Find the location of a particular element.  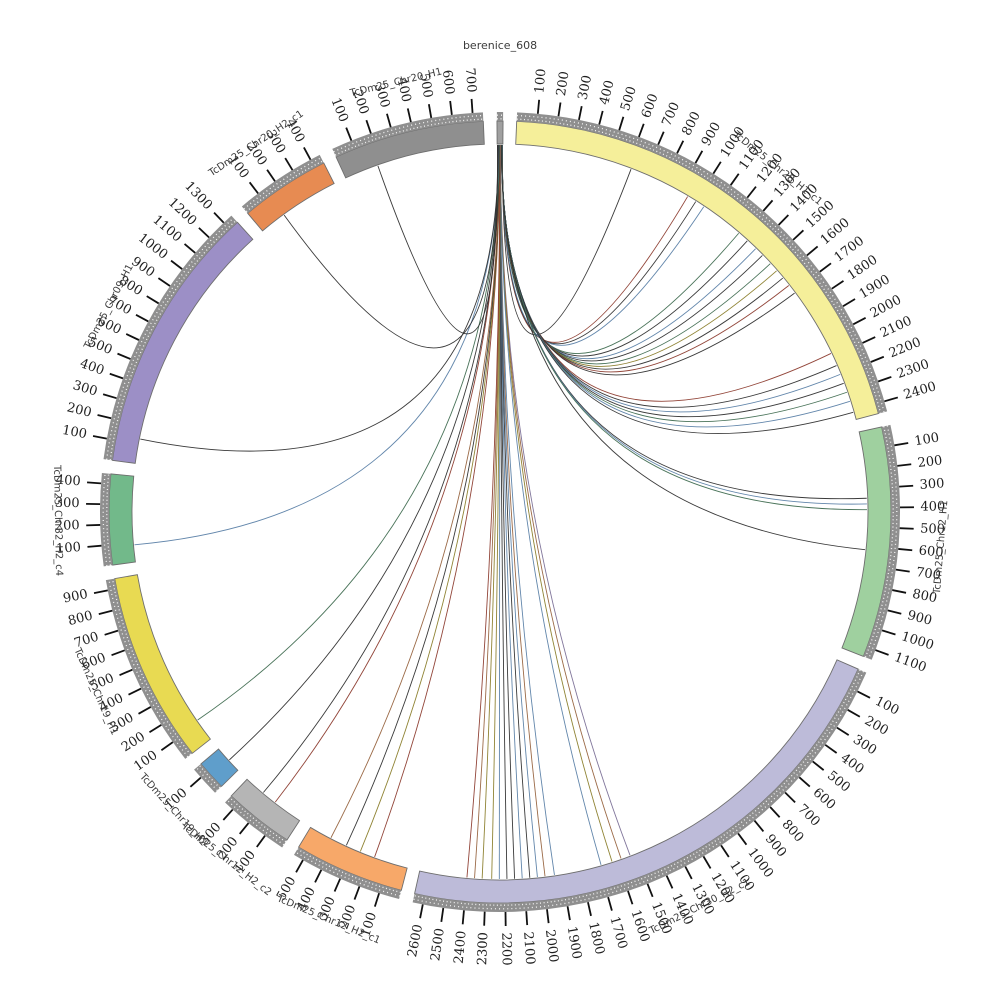

tick-label: 1800 is located at coordinates (596, 939).